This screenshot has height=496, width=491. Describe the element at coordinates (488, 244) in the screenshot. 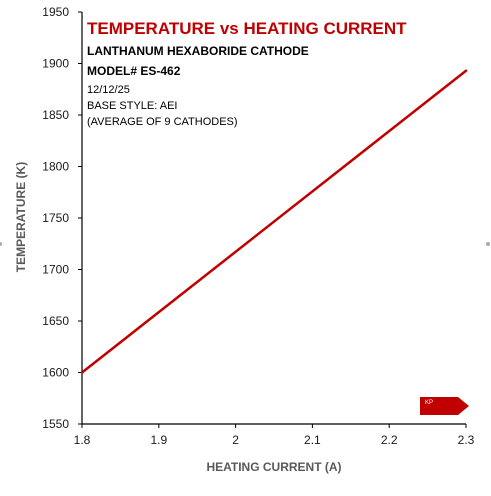

I see `edge-marker-right` at that location.